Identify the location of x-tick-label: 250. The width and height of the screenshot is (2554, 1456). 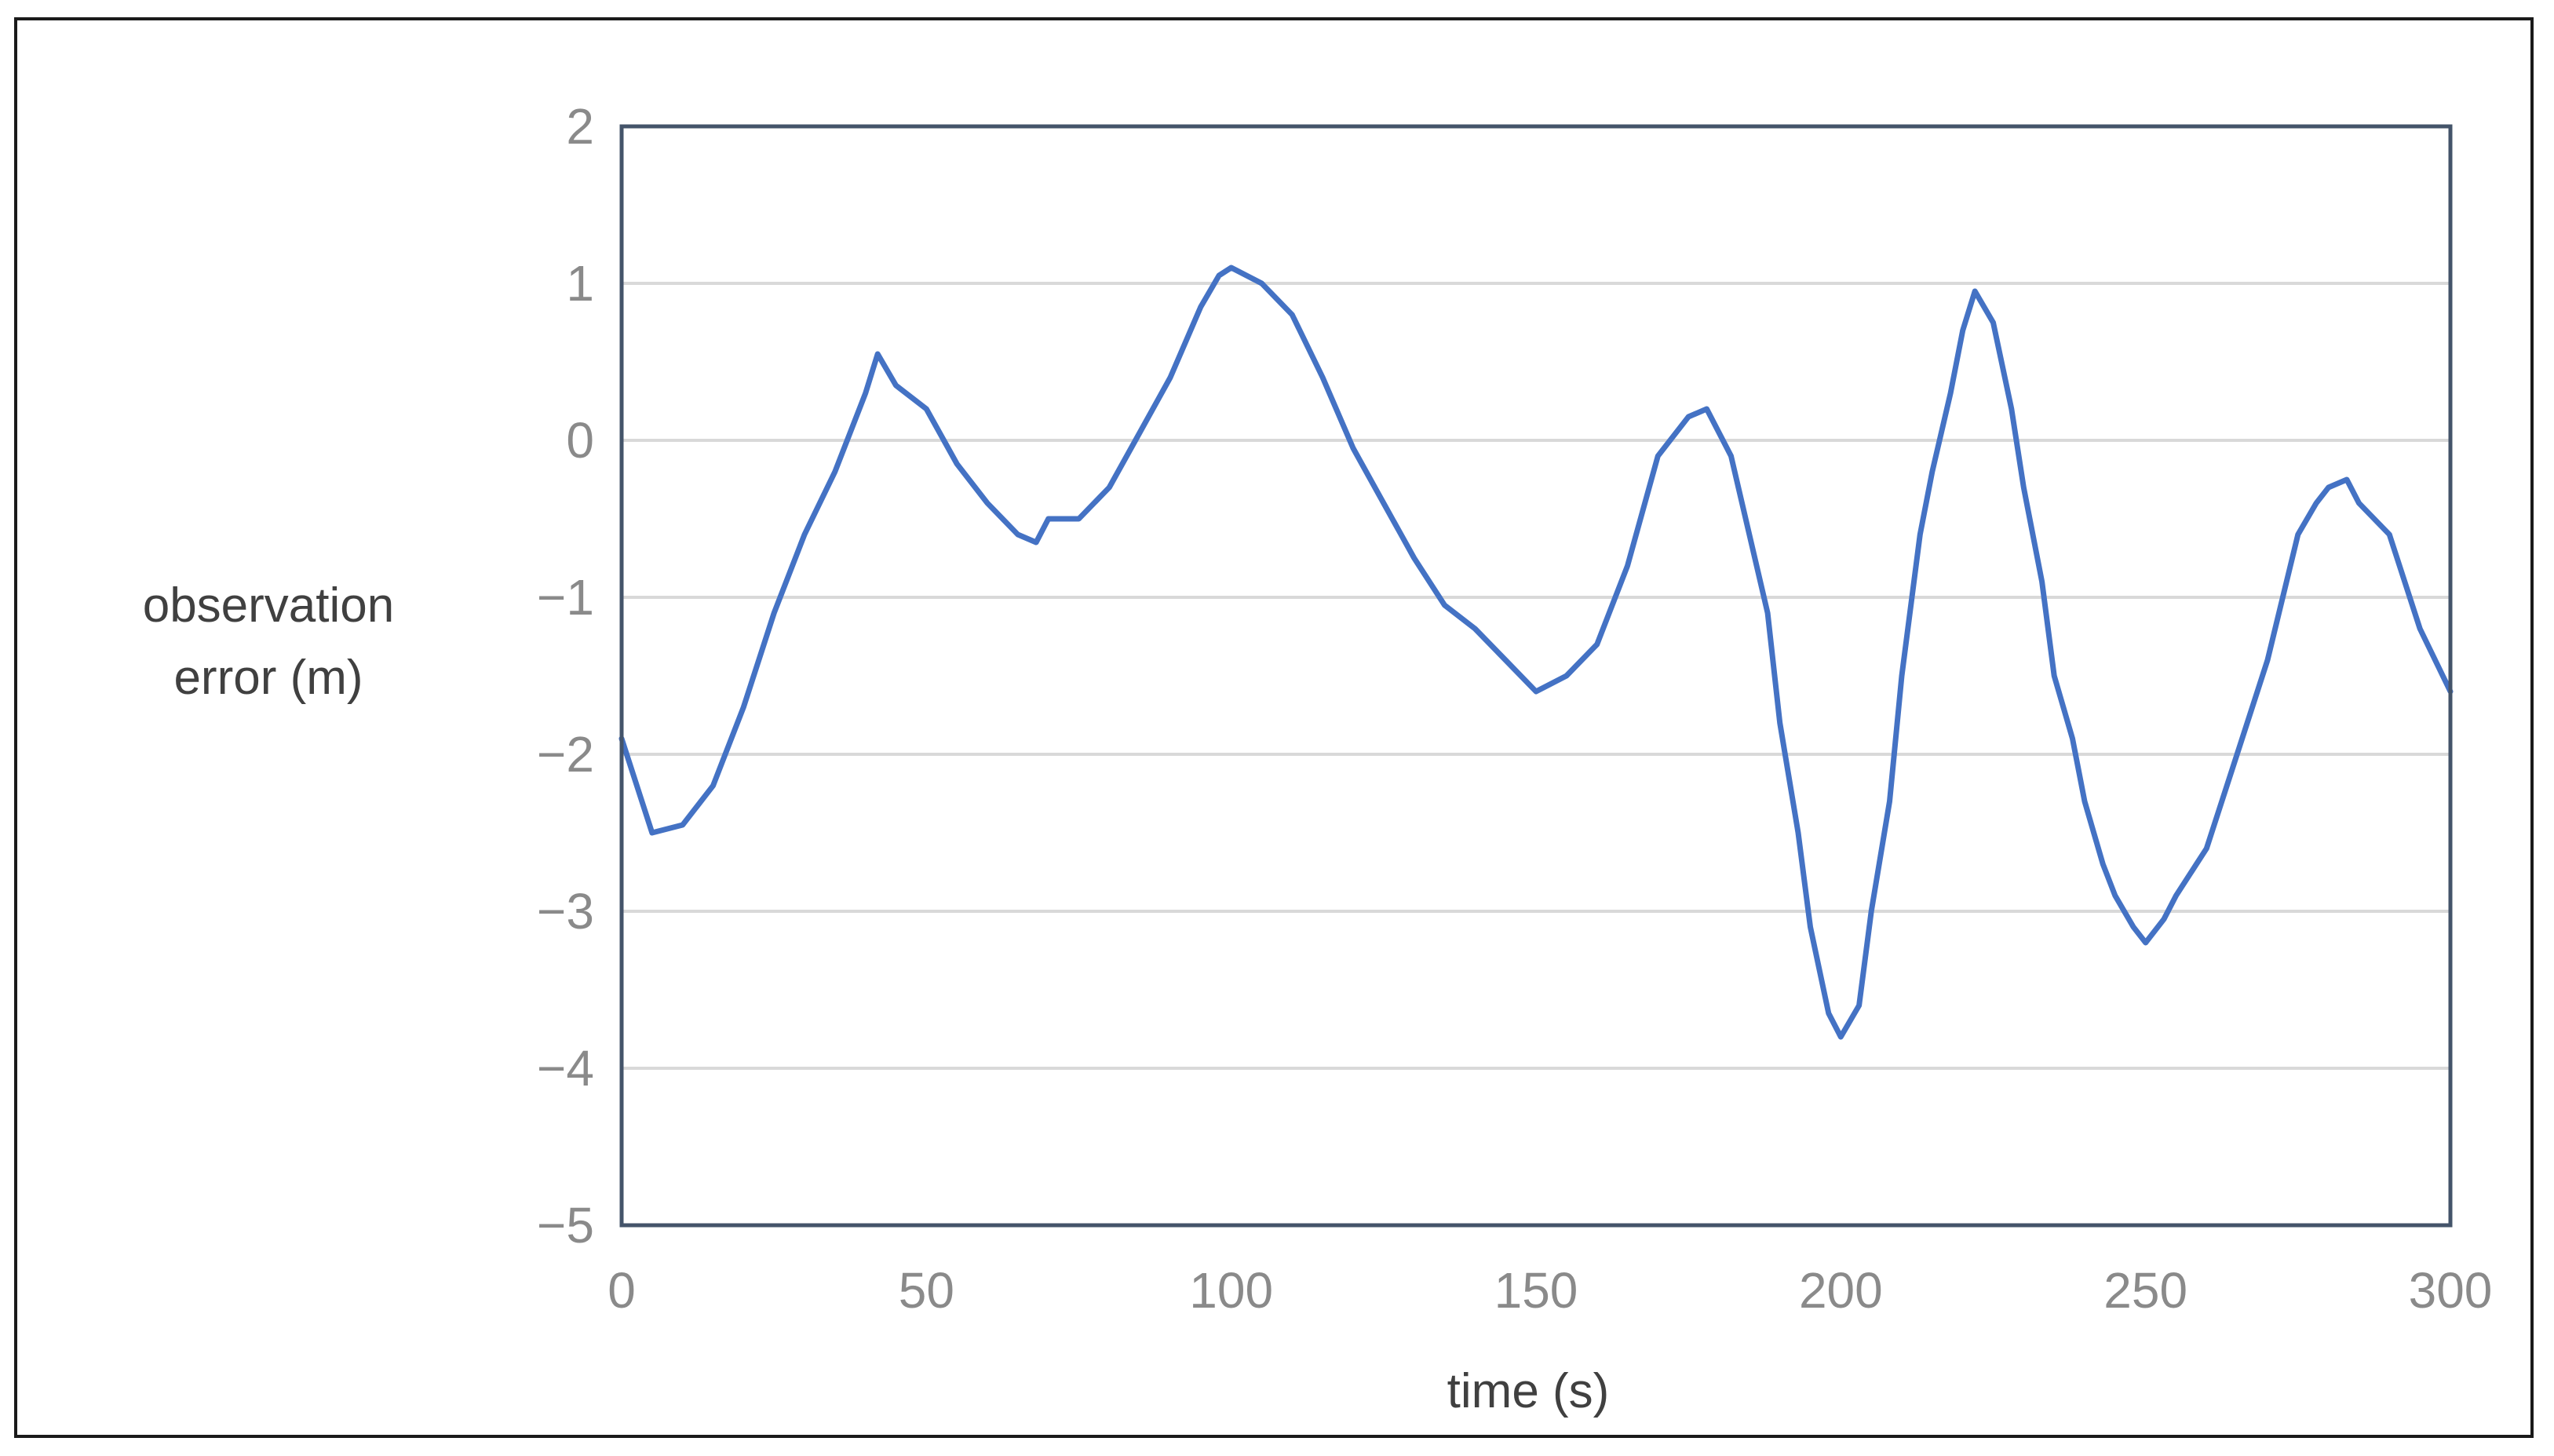
(2145, 1290).